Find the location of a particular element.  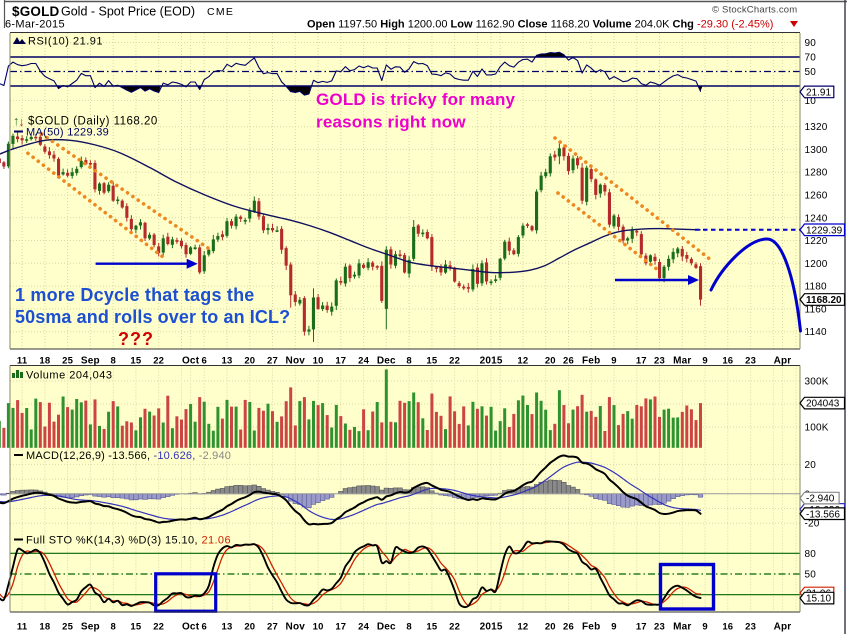

svg-text: 90 is located at coordinates (811, 43).